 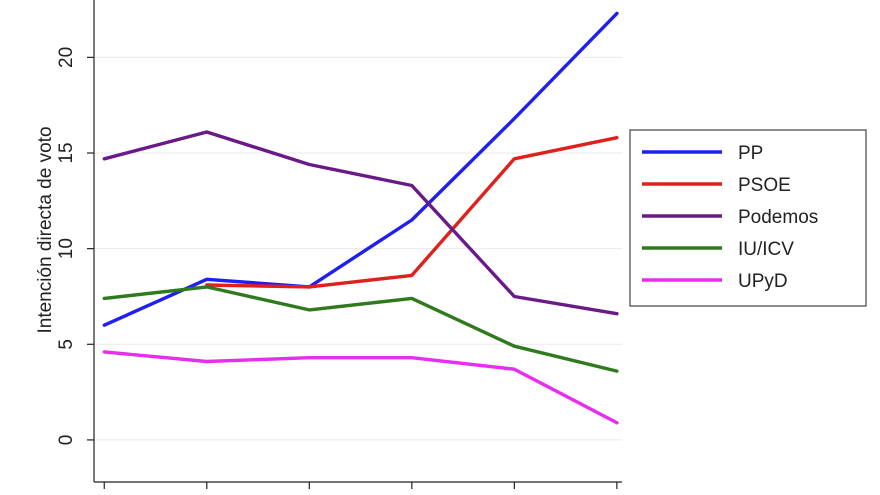 What do you see at coordinates (360, 387) in the screenshot?
I see `series-line-upyd` at bounding box center [360, 387].